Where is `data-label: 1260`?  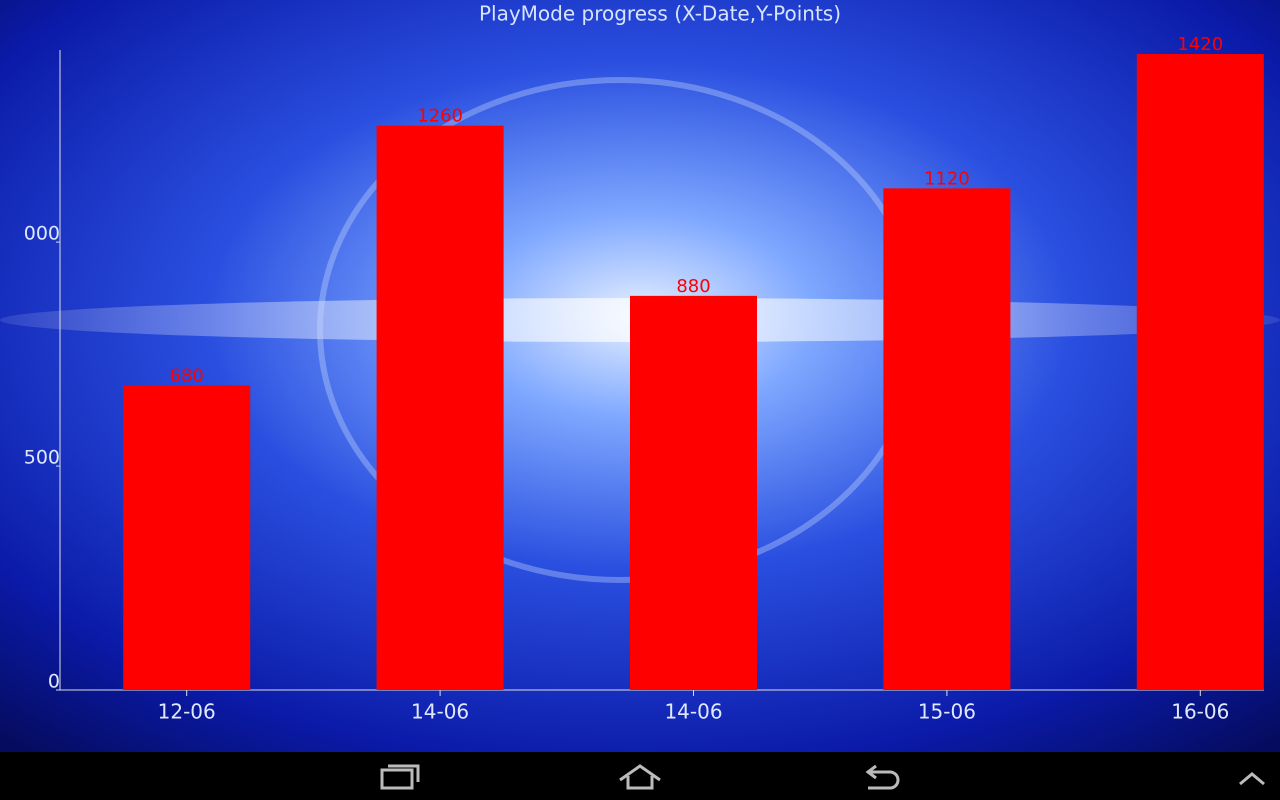
data-label: 1260 is located at coordinates (440, 116).